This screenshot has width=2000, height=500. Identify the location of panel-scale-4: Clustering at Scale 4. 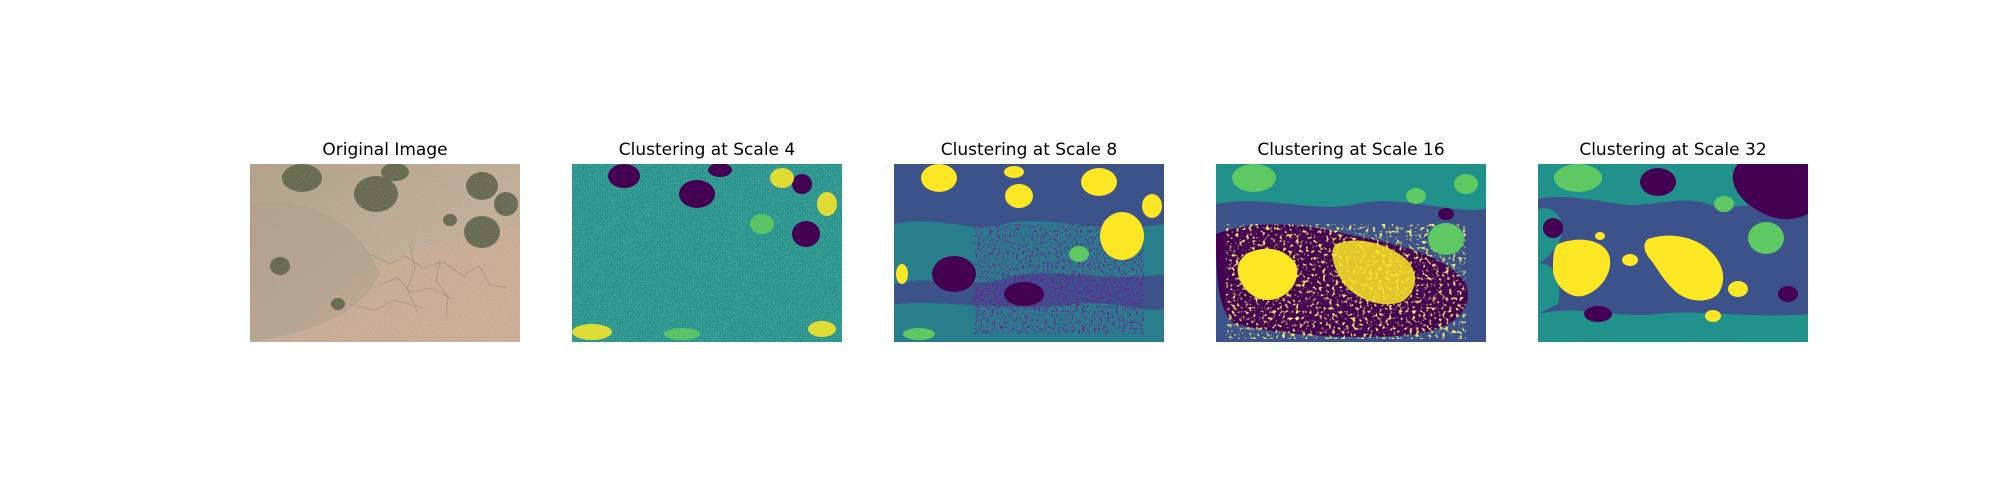
(707, 241).